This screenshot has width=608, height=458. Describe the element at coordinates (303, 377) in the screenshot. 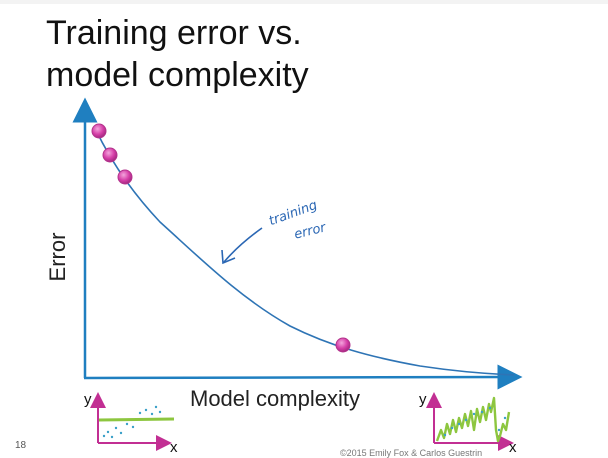

I see `x-axis-line` at that location.